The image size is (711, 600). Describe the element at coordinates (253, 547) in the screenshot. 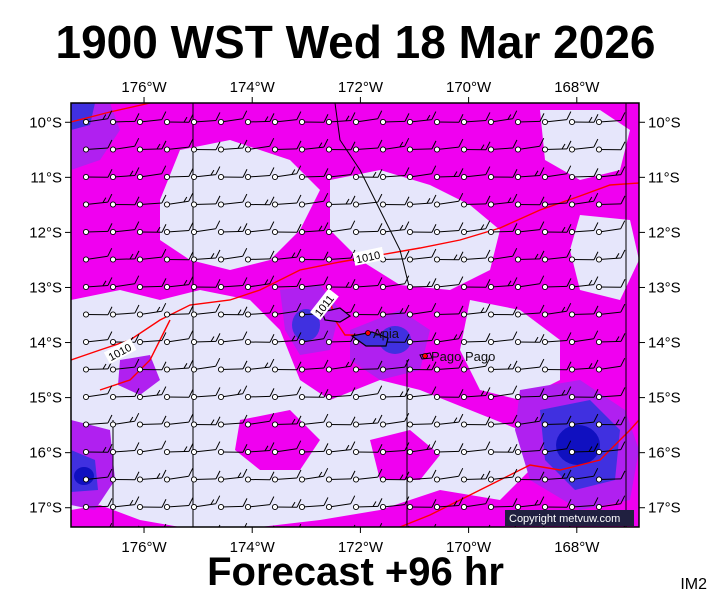

I see `lon-label-bottom-1: 174°W` at that location.